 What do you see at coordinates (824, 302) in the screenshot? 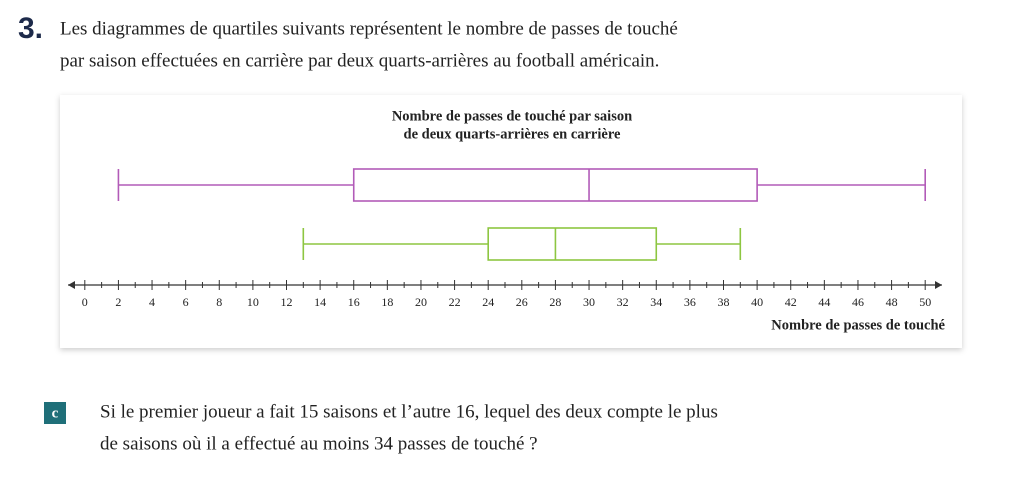
I see `x-tick-label: 44` at bounding box center [824, 302].